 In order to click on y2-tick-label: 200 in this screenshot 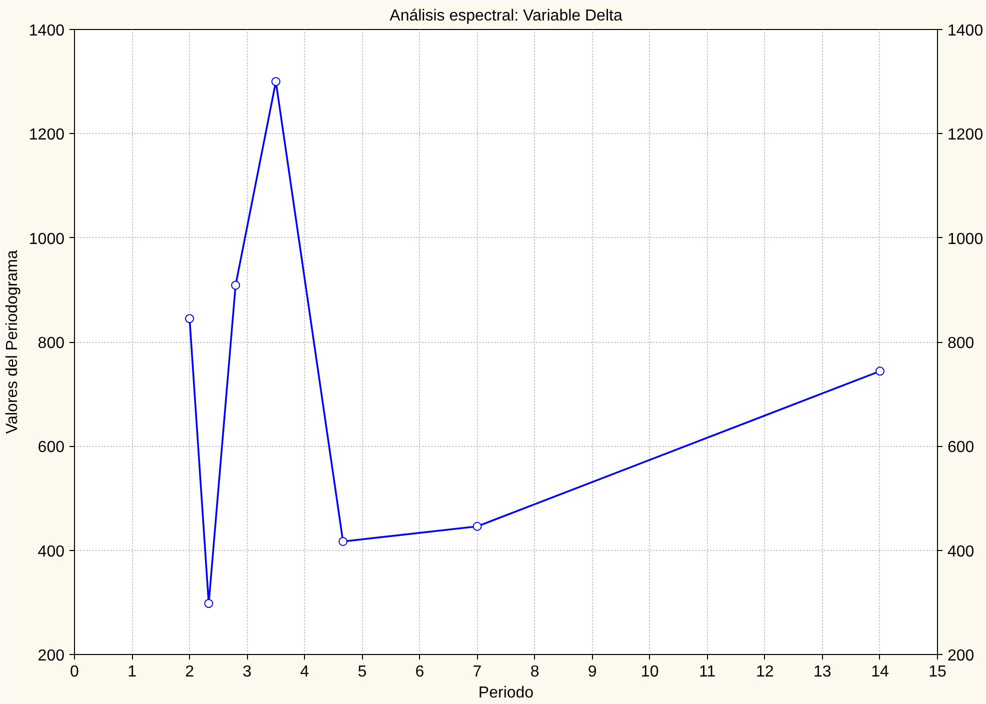, I will do `click(961, 656)`.